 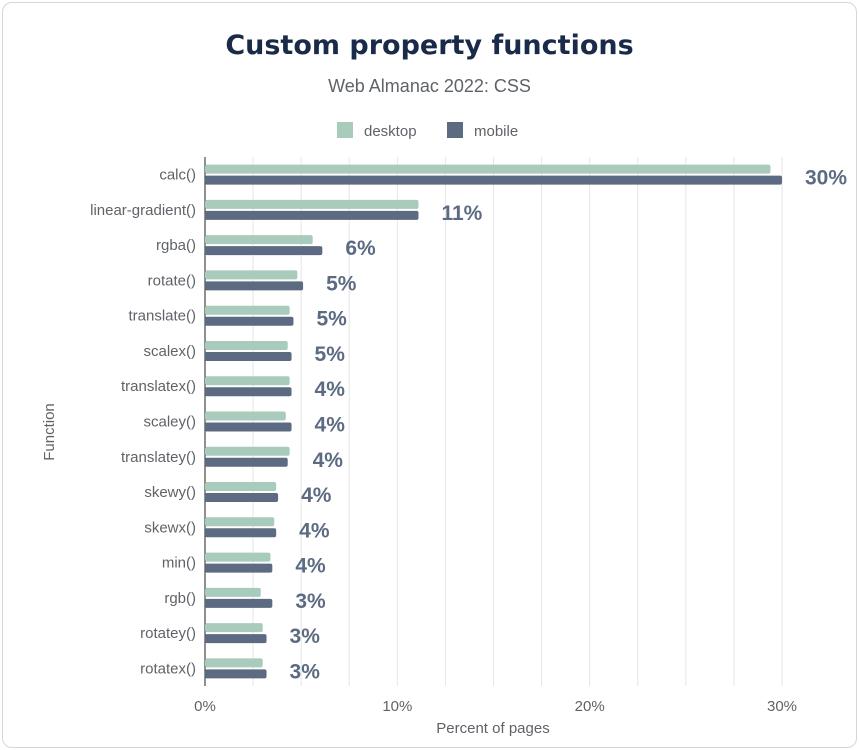 I want to click on category-label: skewx(), so click(x=170, y=527).